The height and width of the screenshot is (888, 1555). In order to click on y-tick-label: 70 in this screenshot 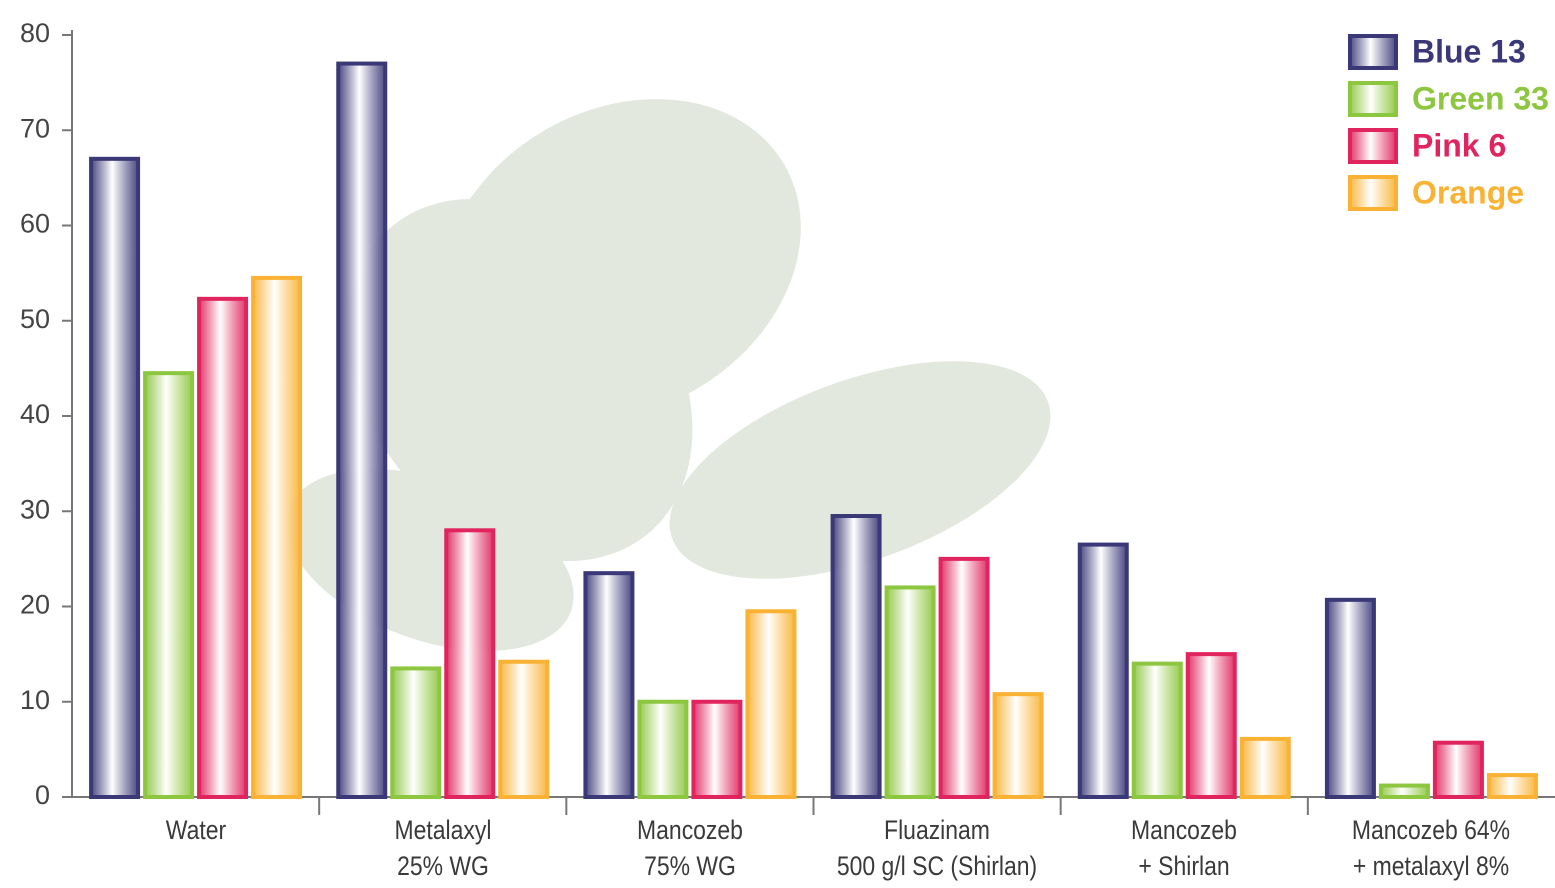, I will do `click(35, 128)`.